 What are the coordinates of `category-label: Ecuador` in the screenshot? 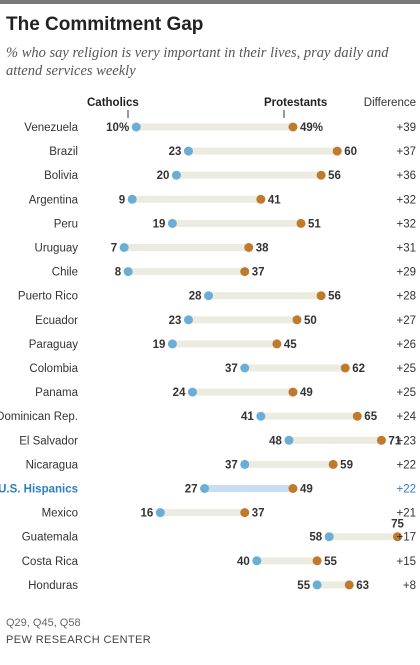 It's located at (56, 321).